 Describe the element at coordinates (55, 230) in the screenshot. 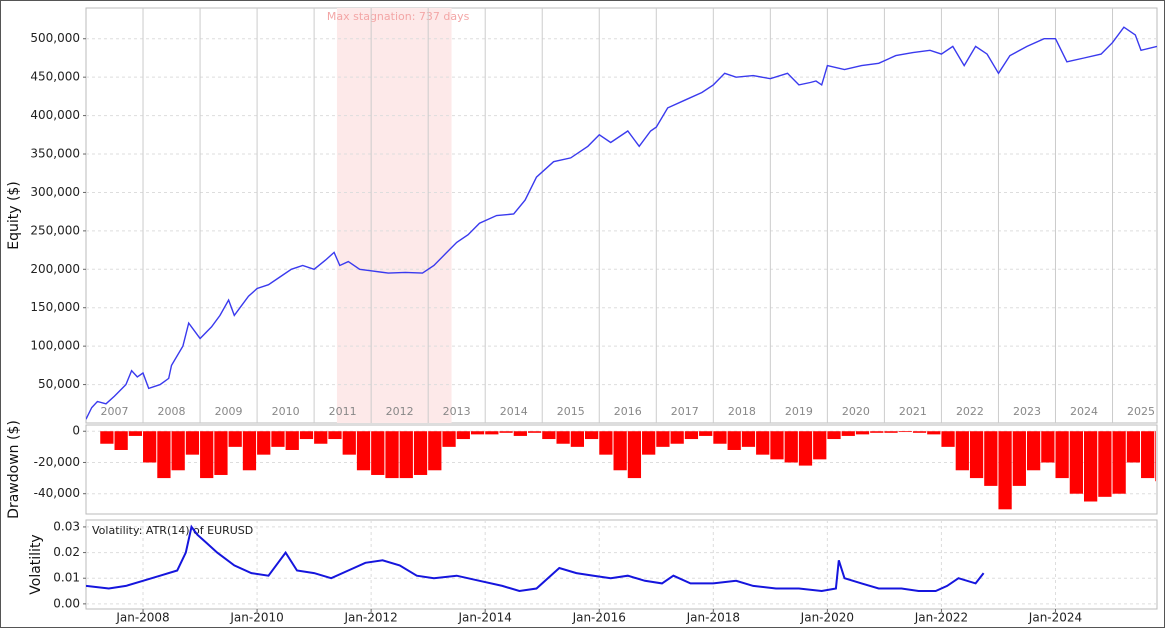

I see `y-tick-label: 250,000` at that location.